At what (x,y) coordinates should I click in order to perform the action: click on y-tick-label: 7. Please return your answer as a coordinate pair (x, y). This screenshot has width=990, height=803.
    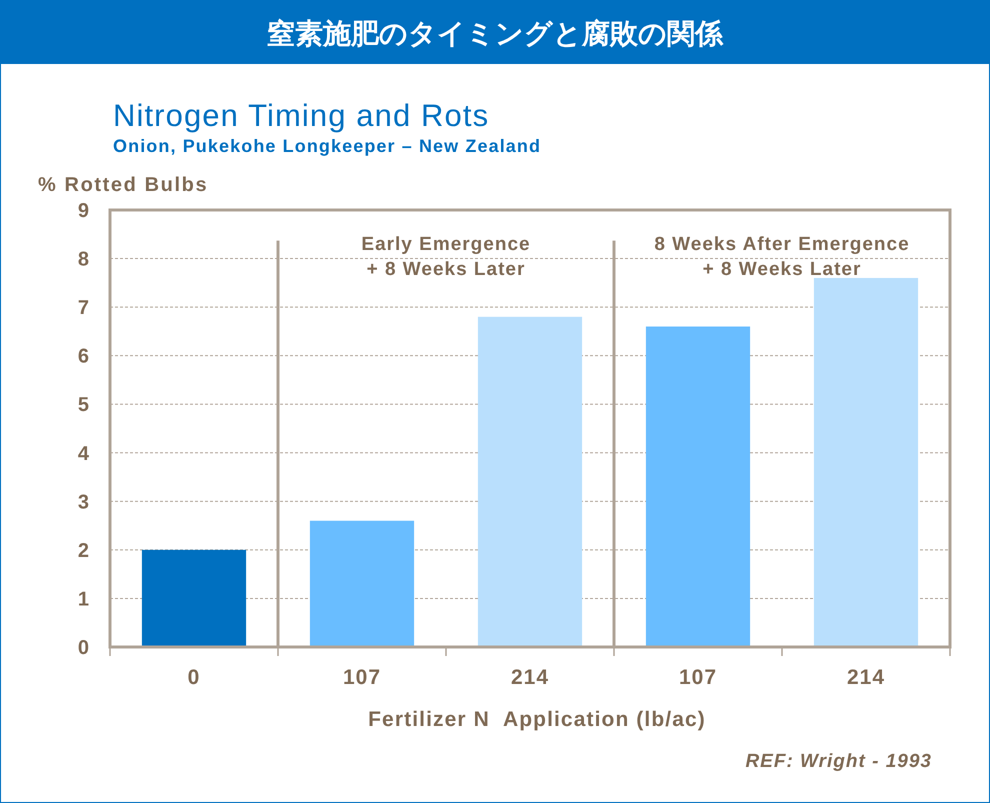
    Looking at the image, I should click on (83, 308).